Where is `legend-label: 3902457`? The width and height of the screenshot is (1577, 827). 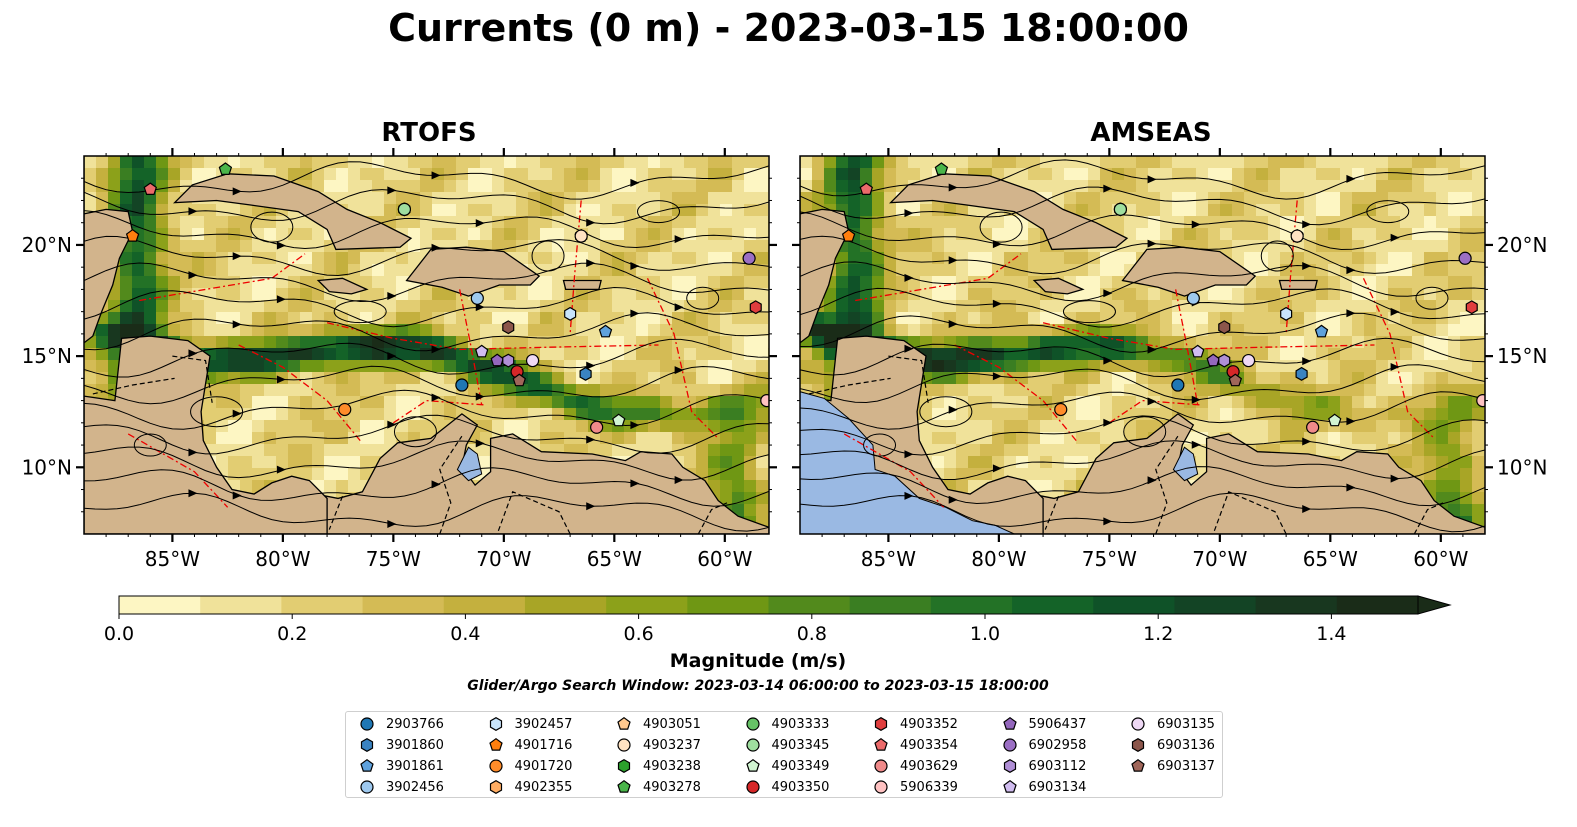 legend-label: 3902457 is located at coordinates (543, 724).